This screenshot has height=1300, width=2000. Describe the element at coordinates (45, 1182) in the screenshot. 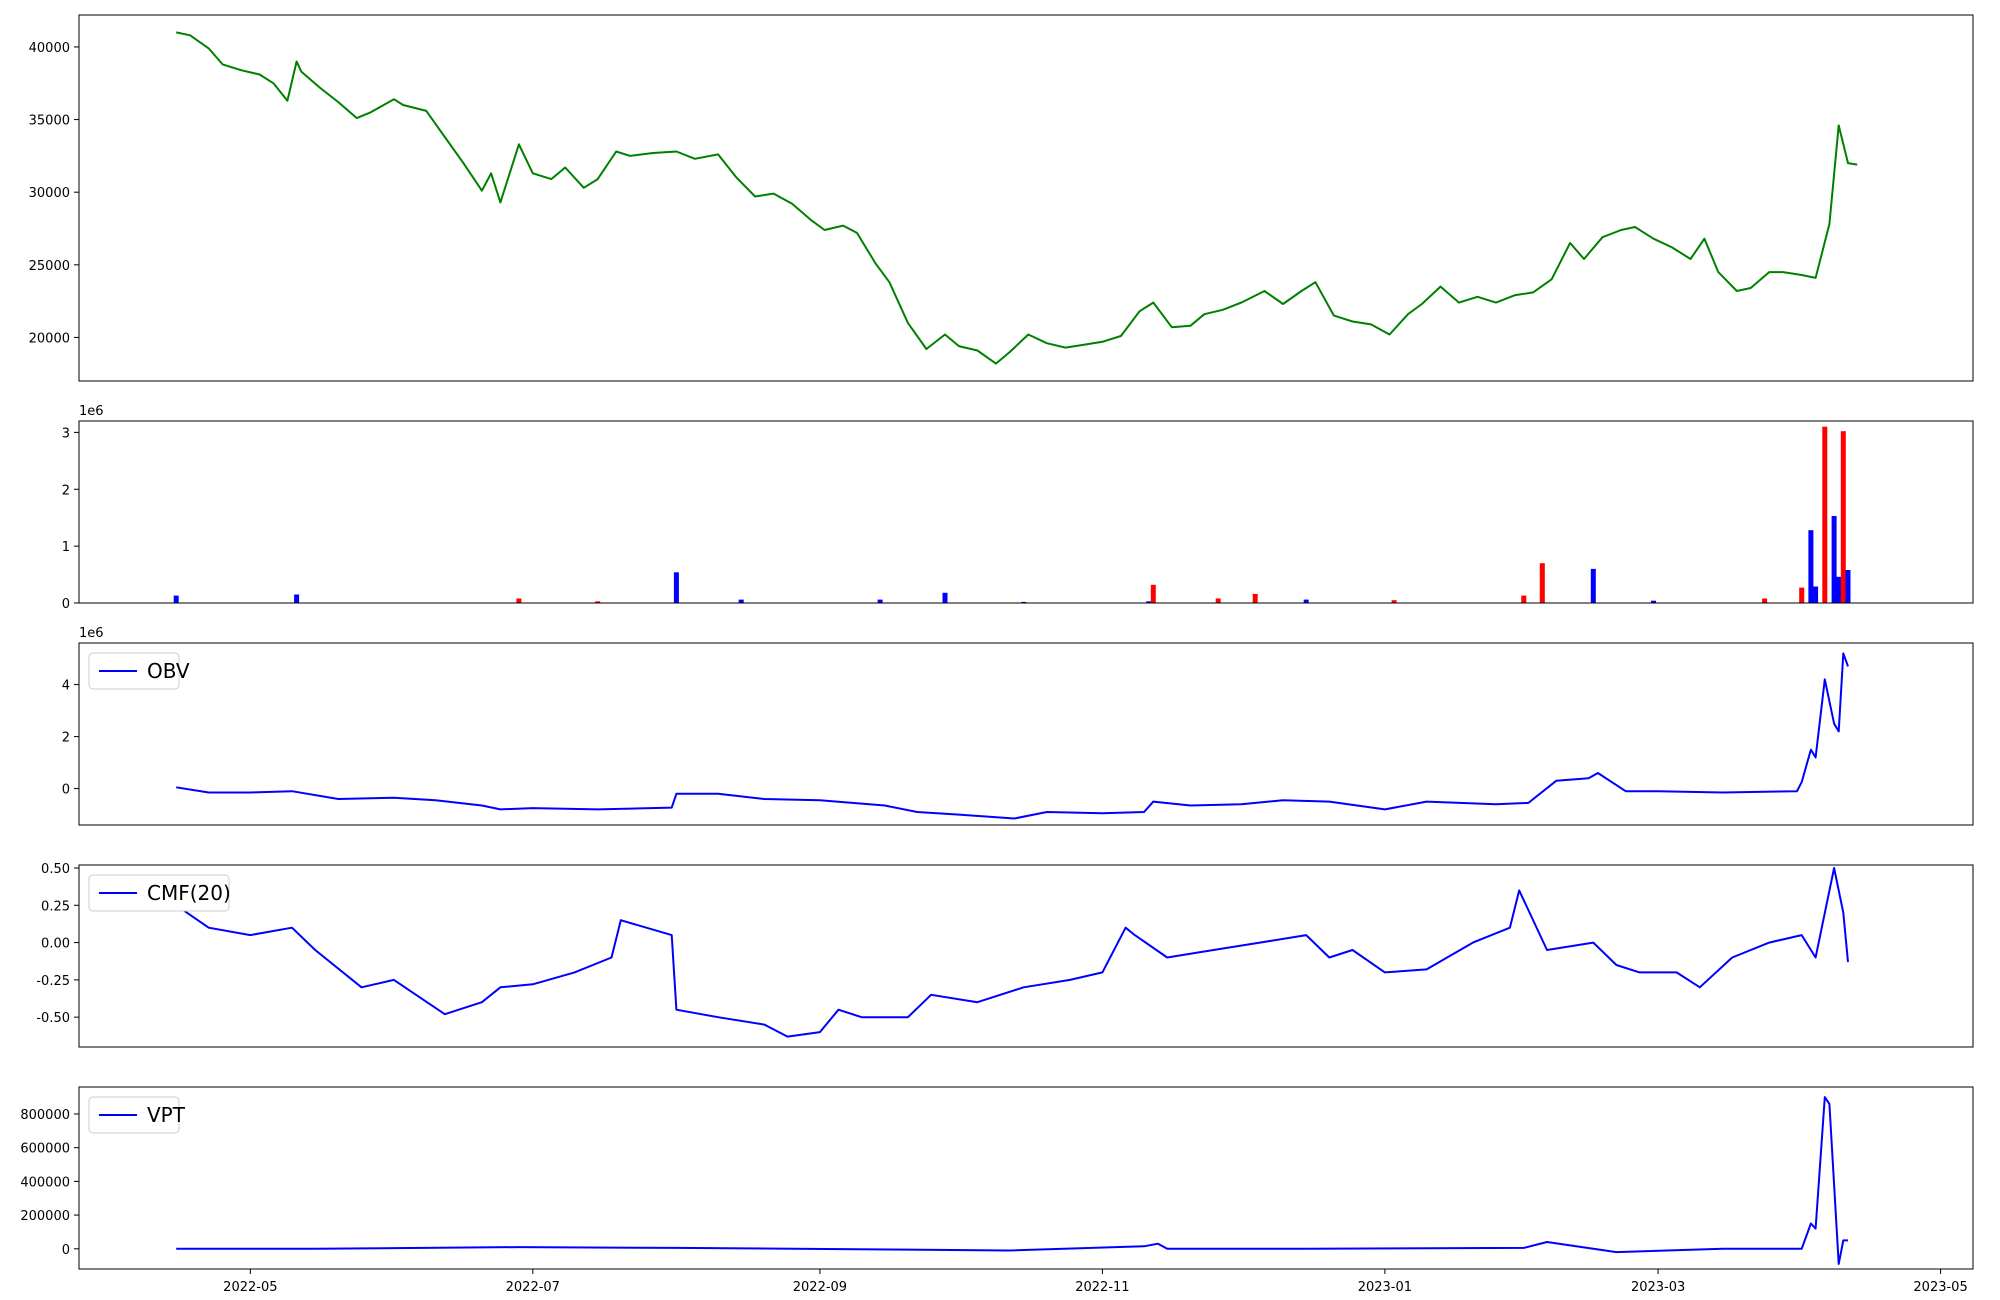

I see `vpt-ytick-label: 400000` at that location.